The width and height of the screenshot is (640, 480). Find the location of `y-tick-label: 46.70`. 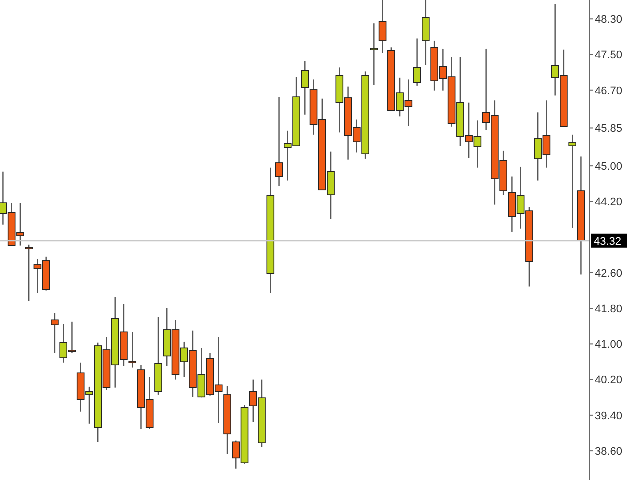

y-tick-label: 46.70 is located at coordinates (609, 91).